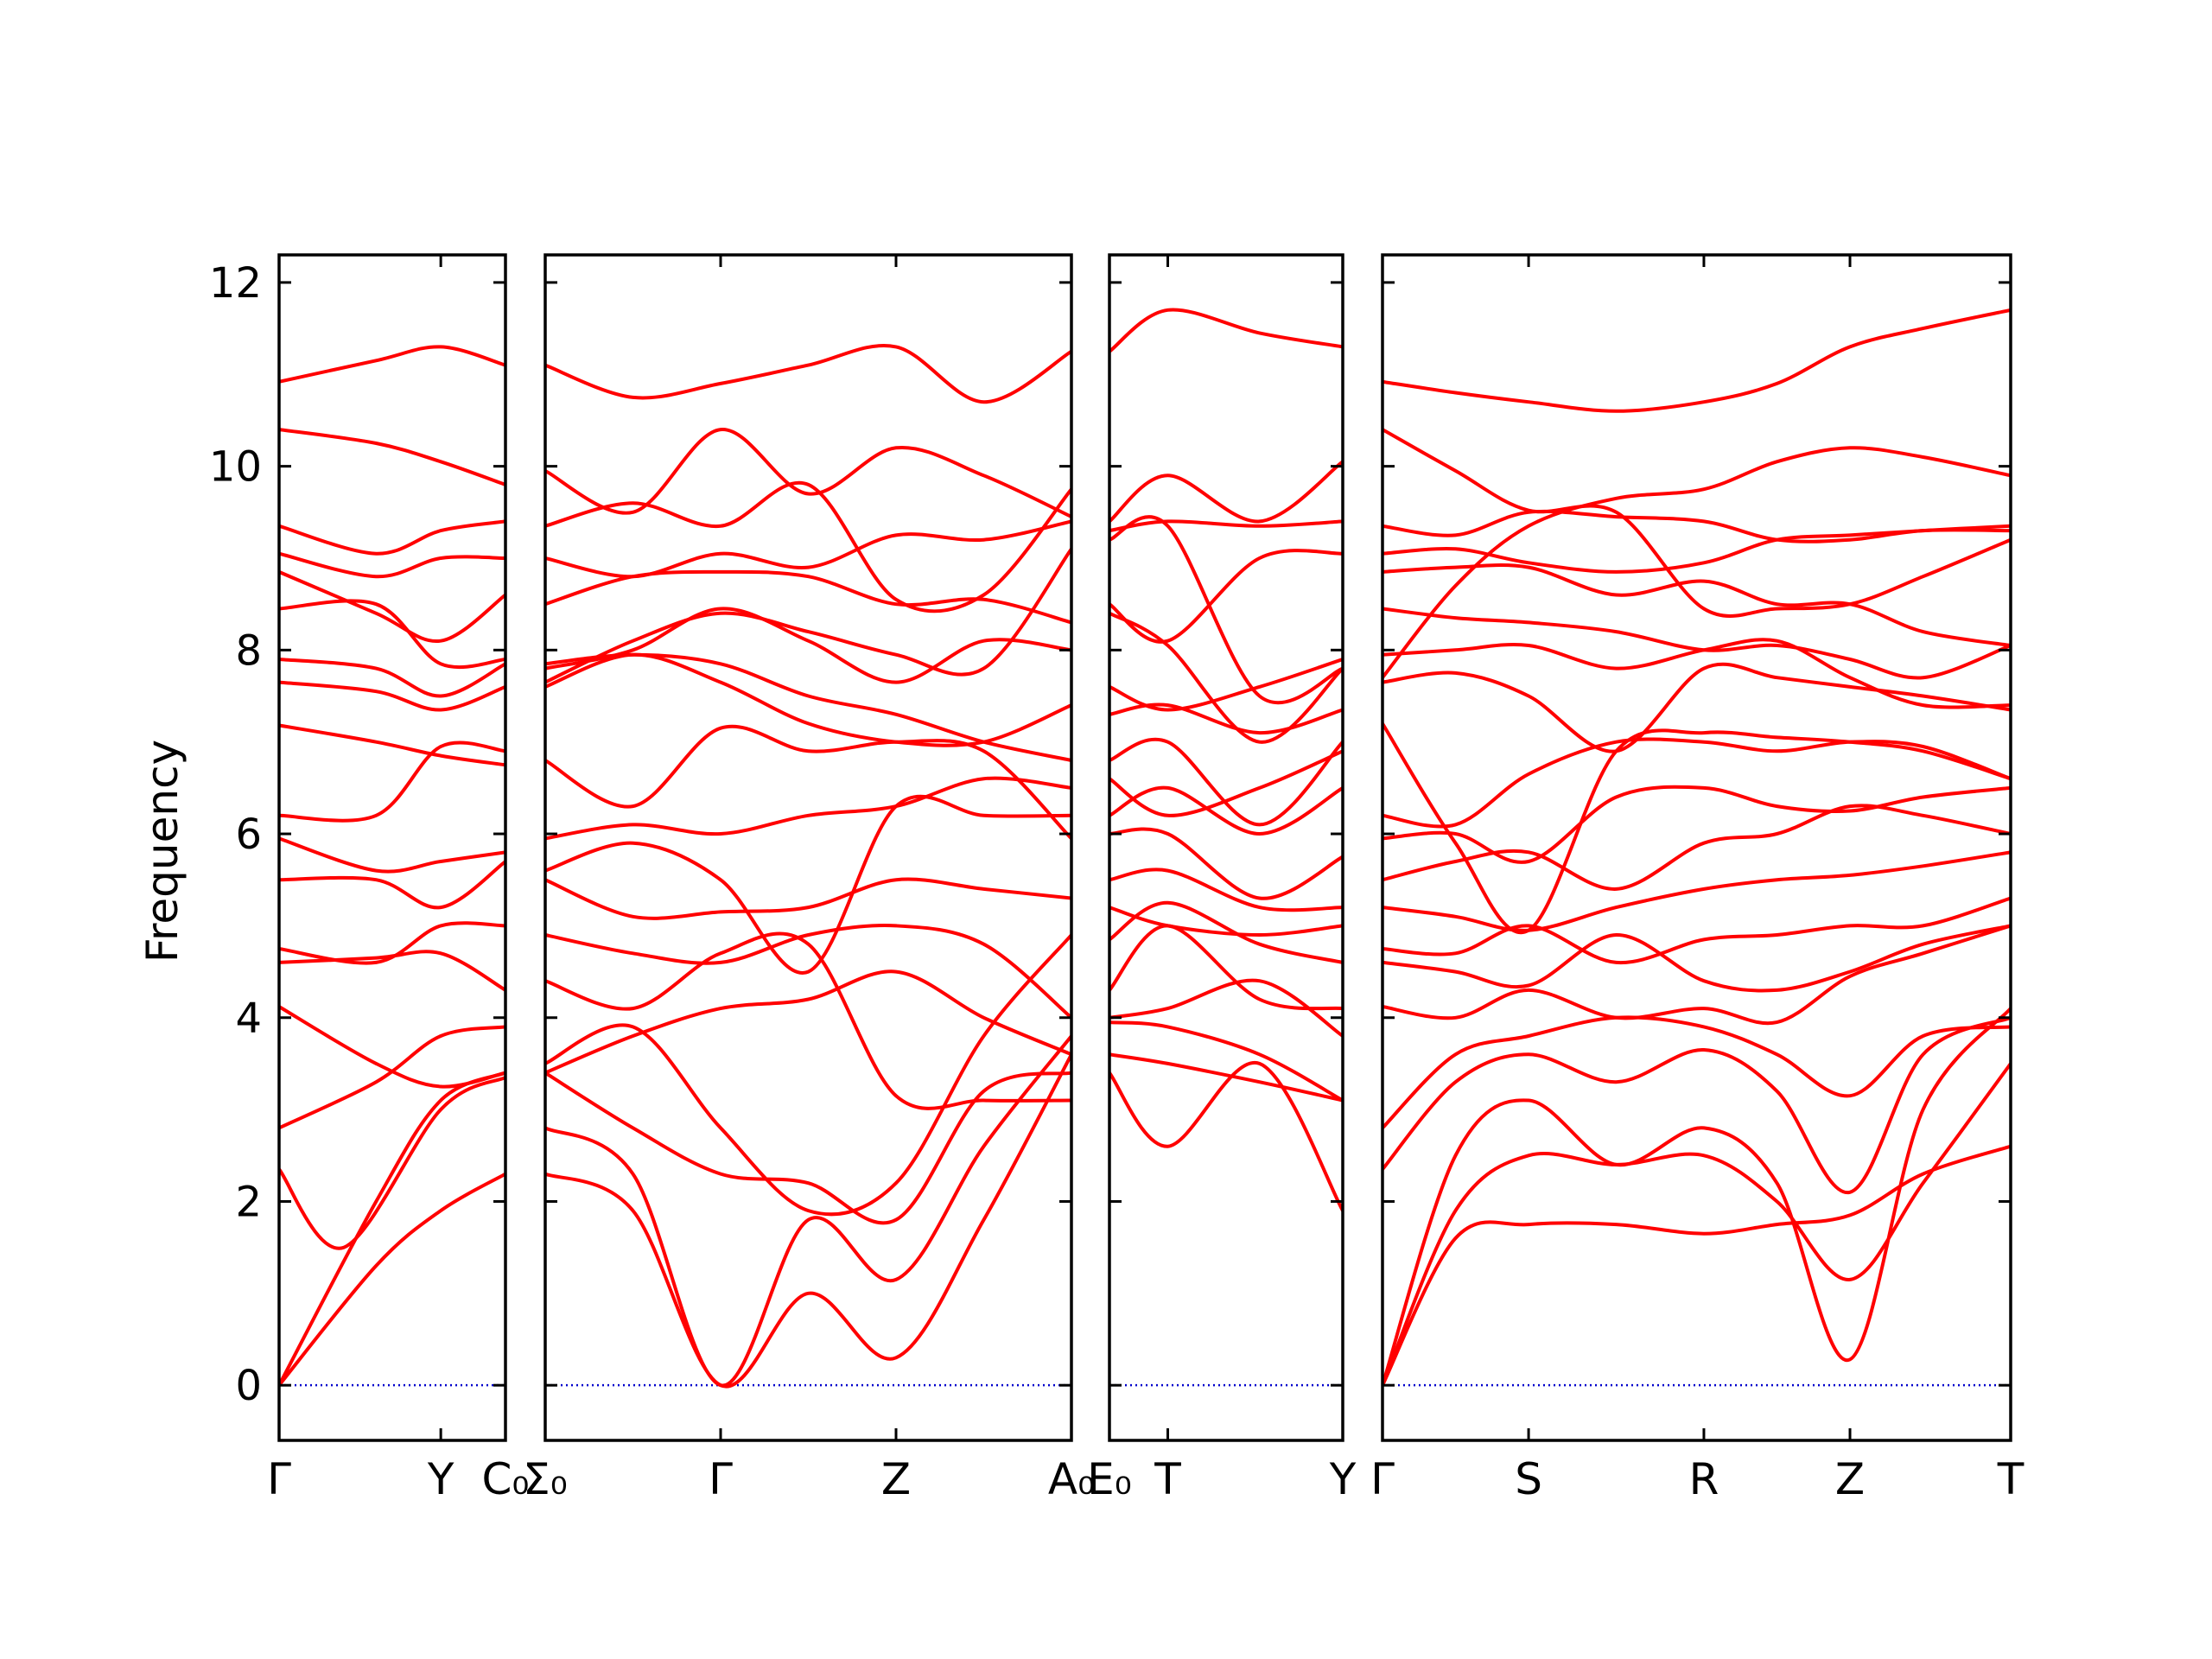 This screenshot has height=1659, width=2212. I want to click on y-tick-label: 2, so click(248, 1202).